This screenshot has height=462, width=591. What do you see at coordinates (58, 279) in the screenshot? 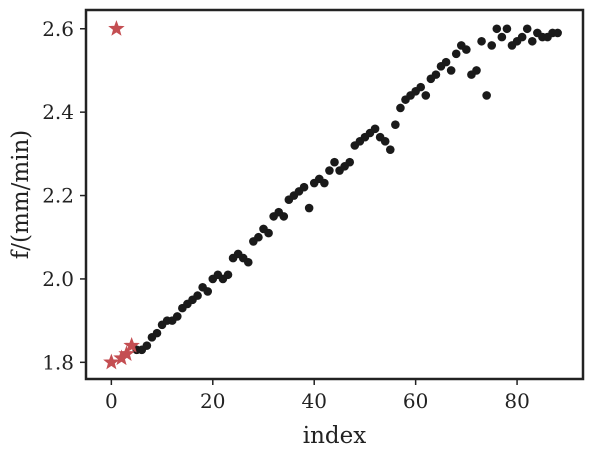
I see `y-tick-label: 2.0` at bounding box center [58, 279].